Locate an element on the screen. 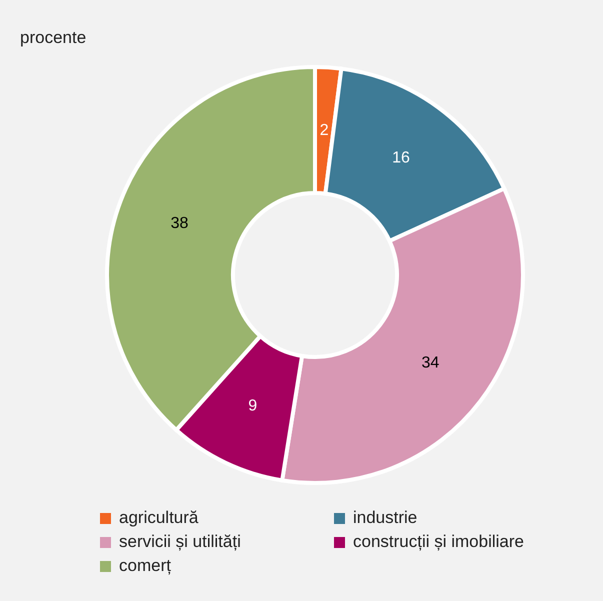 The height and width of the screenshot is (601, 603). legend-label: construcții și imobiliare is located at coordinates (438, 542).